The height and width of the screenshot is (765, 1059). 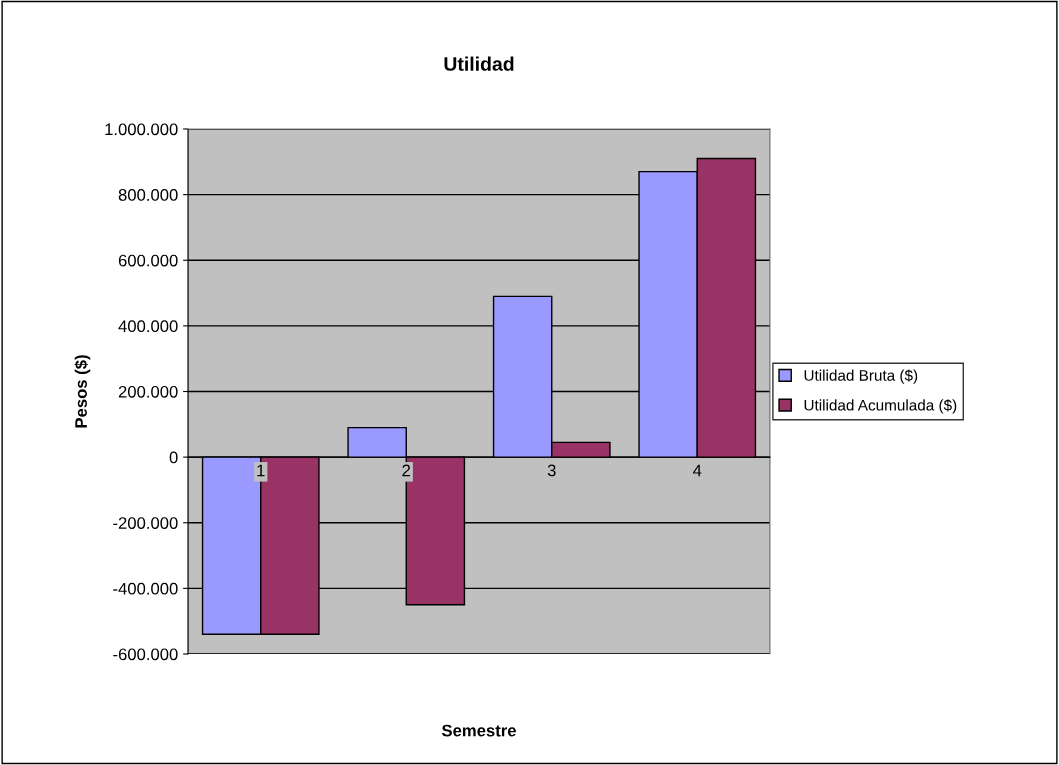 What do you see at coordinates (82, 391) in the screenshot?
I see `y-axis-title: Pesos ($)` at bounding box center [82, 391].